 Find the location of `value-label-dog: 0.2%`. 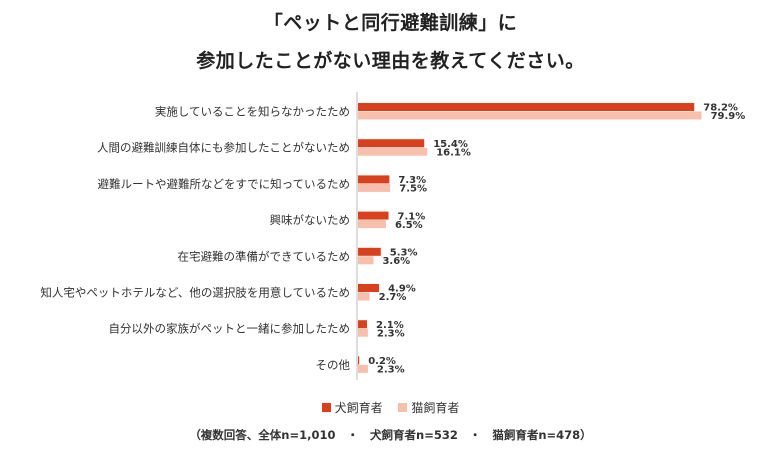

value-label-dog: 0.2% is located at coordinates (382, 361).